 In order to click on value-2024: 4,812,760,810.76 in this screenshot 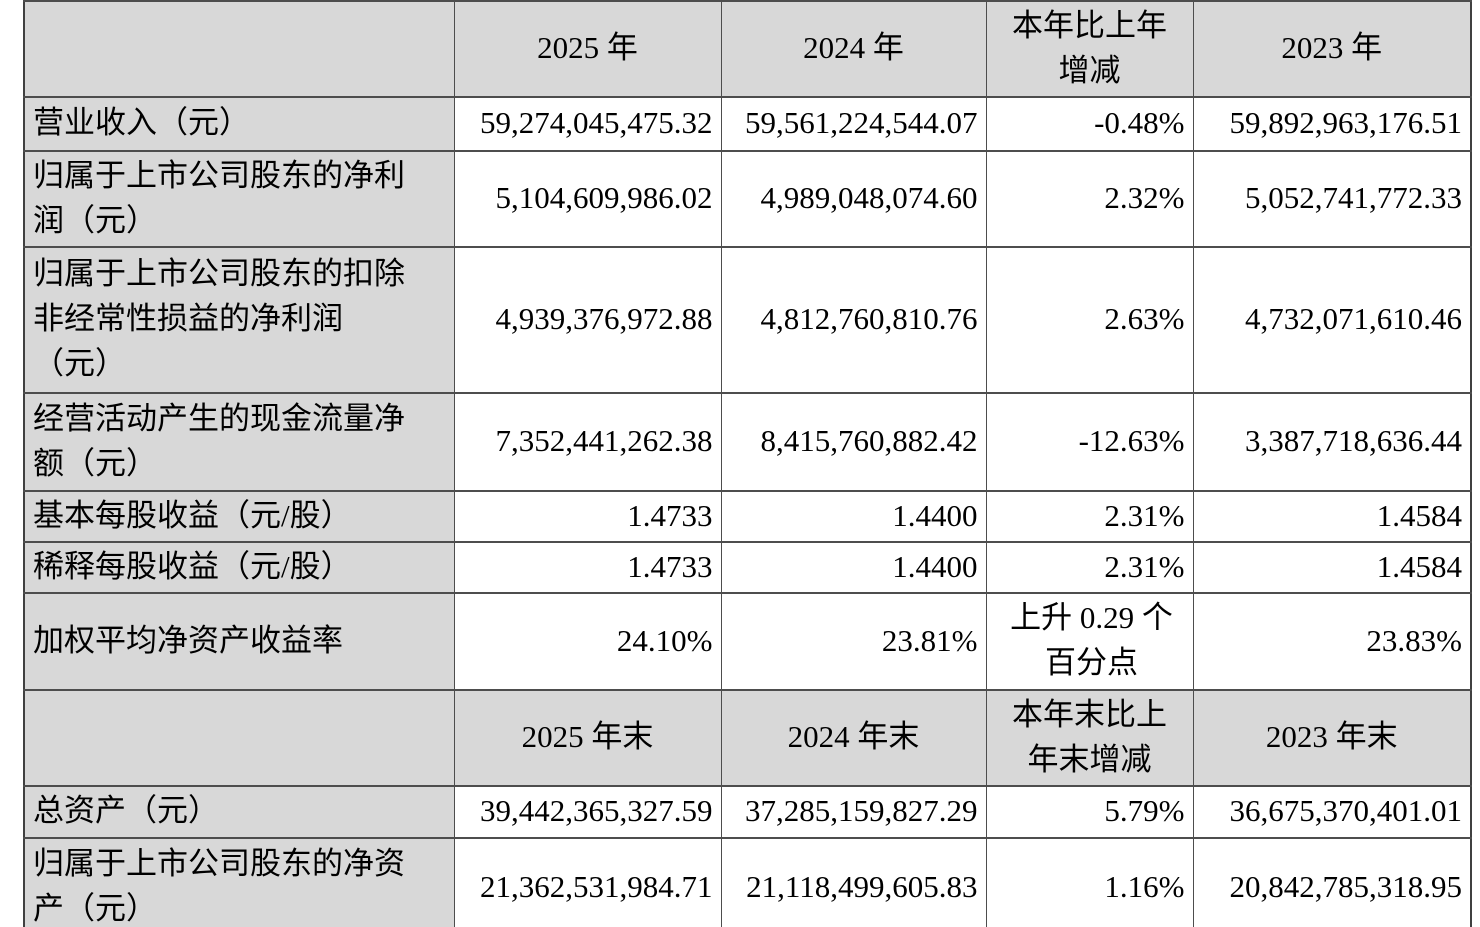, I will do `click(853, 319)`.